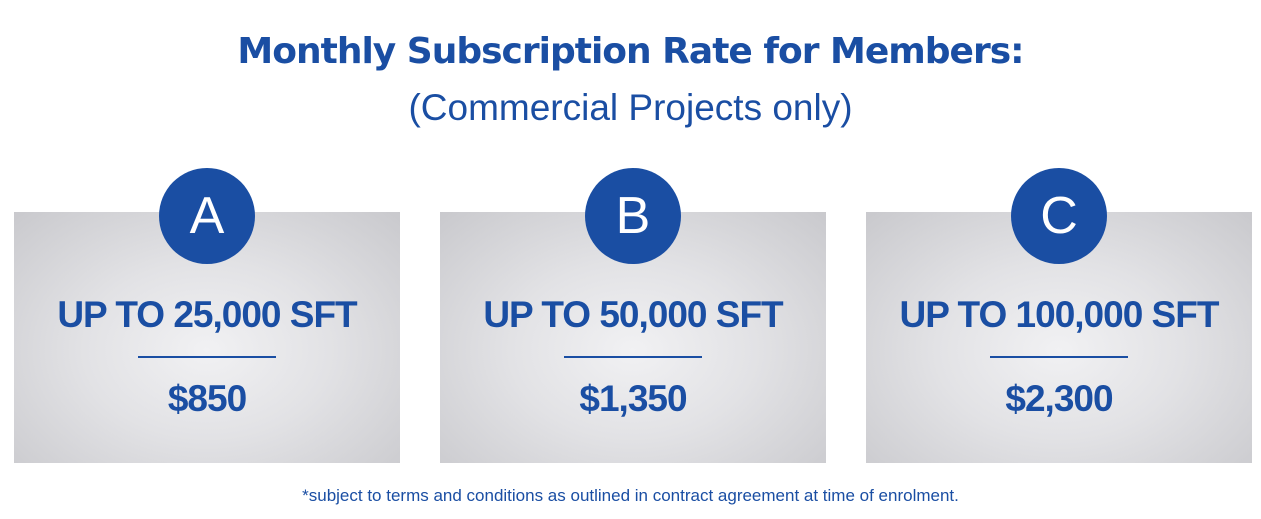 The image size is (1261, 519). What do you see at coordinates (630, 51) in the screenshot?
I see `page-title: Monthly Subscription Rate for Members:` at bounding box center [630, 51].